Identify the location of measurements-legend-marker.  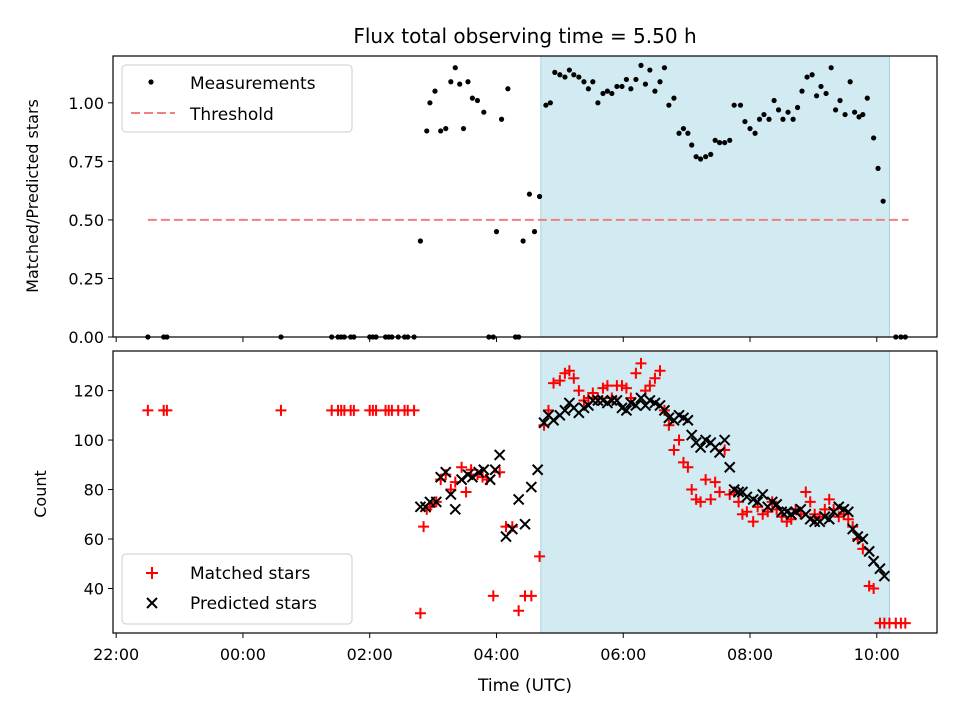
(151, 82).